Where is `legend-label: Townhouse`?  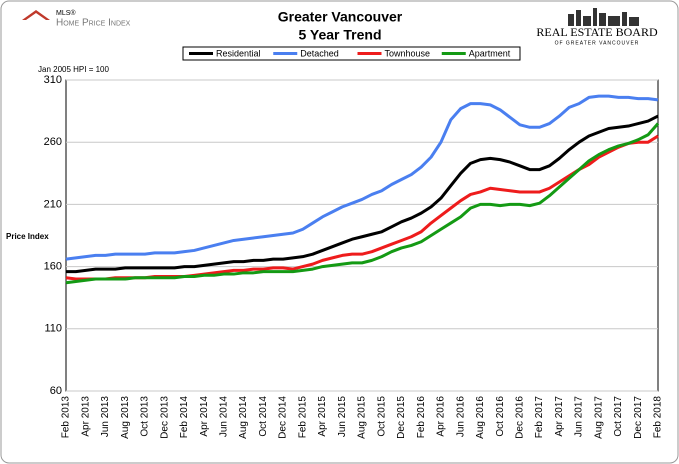
legend-label: Townhouse is located at coordinates (408, 53).